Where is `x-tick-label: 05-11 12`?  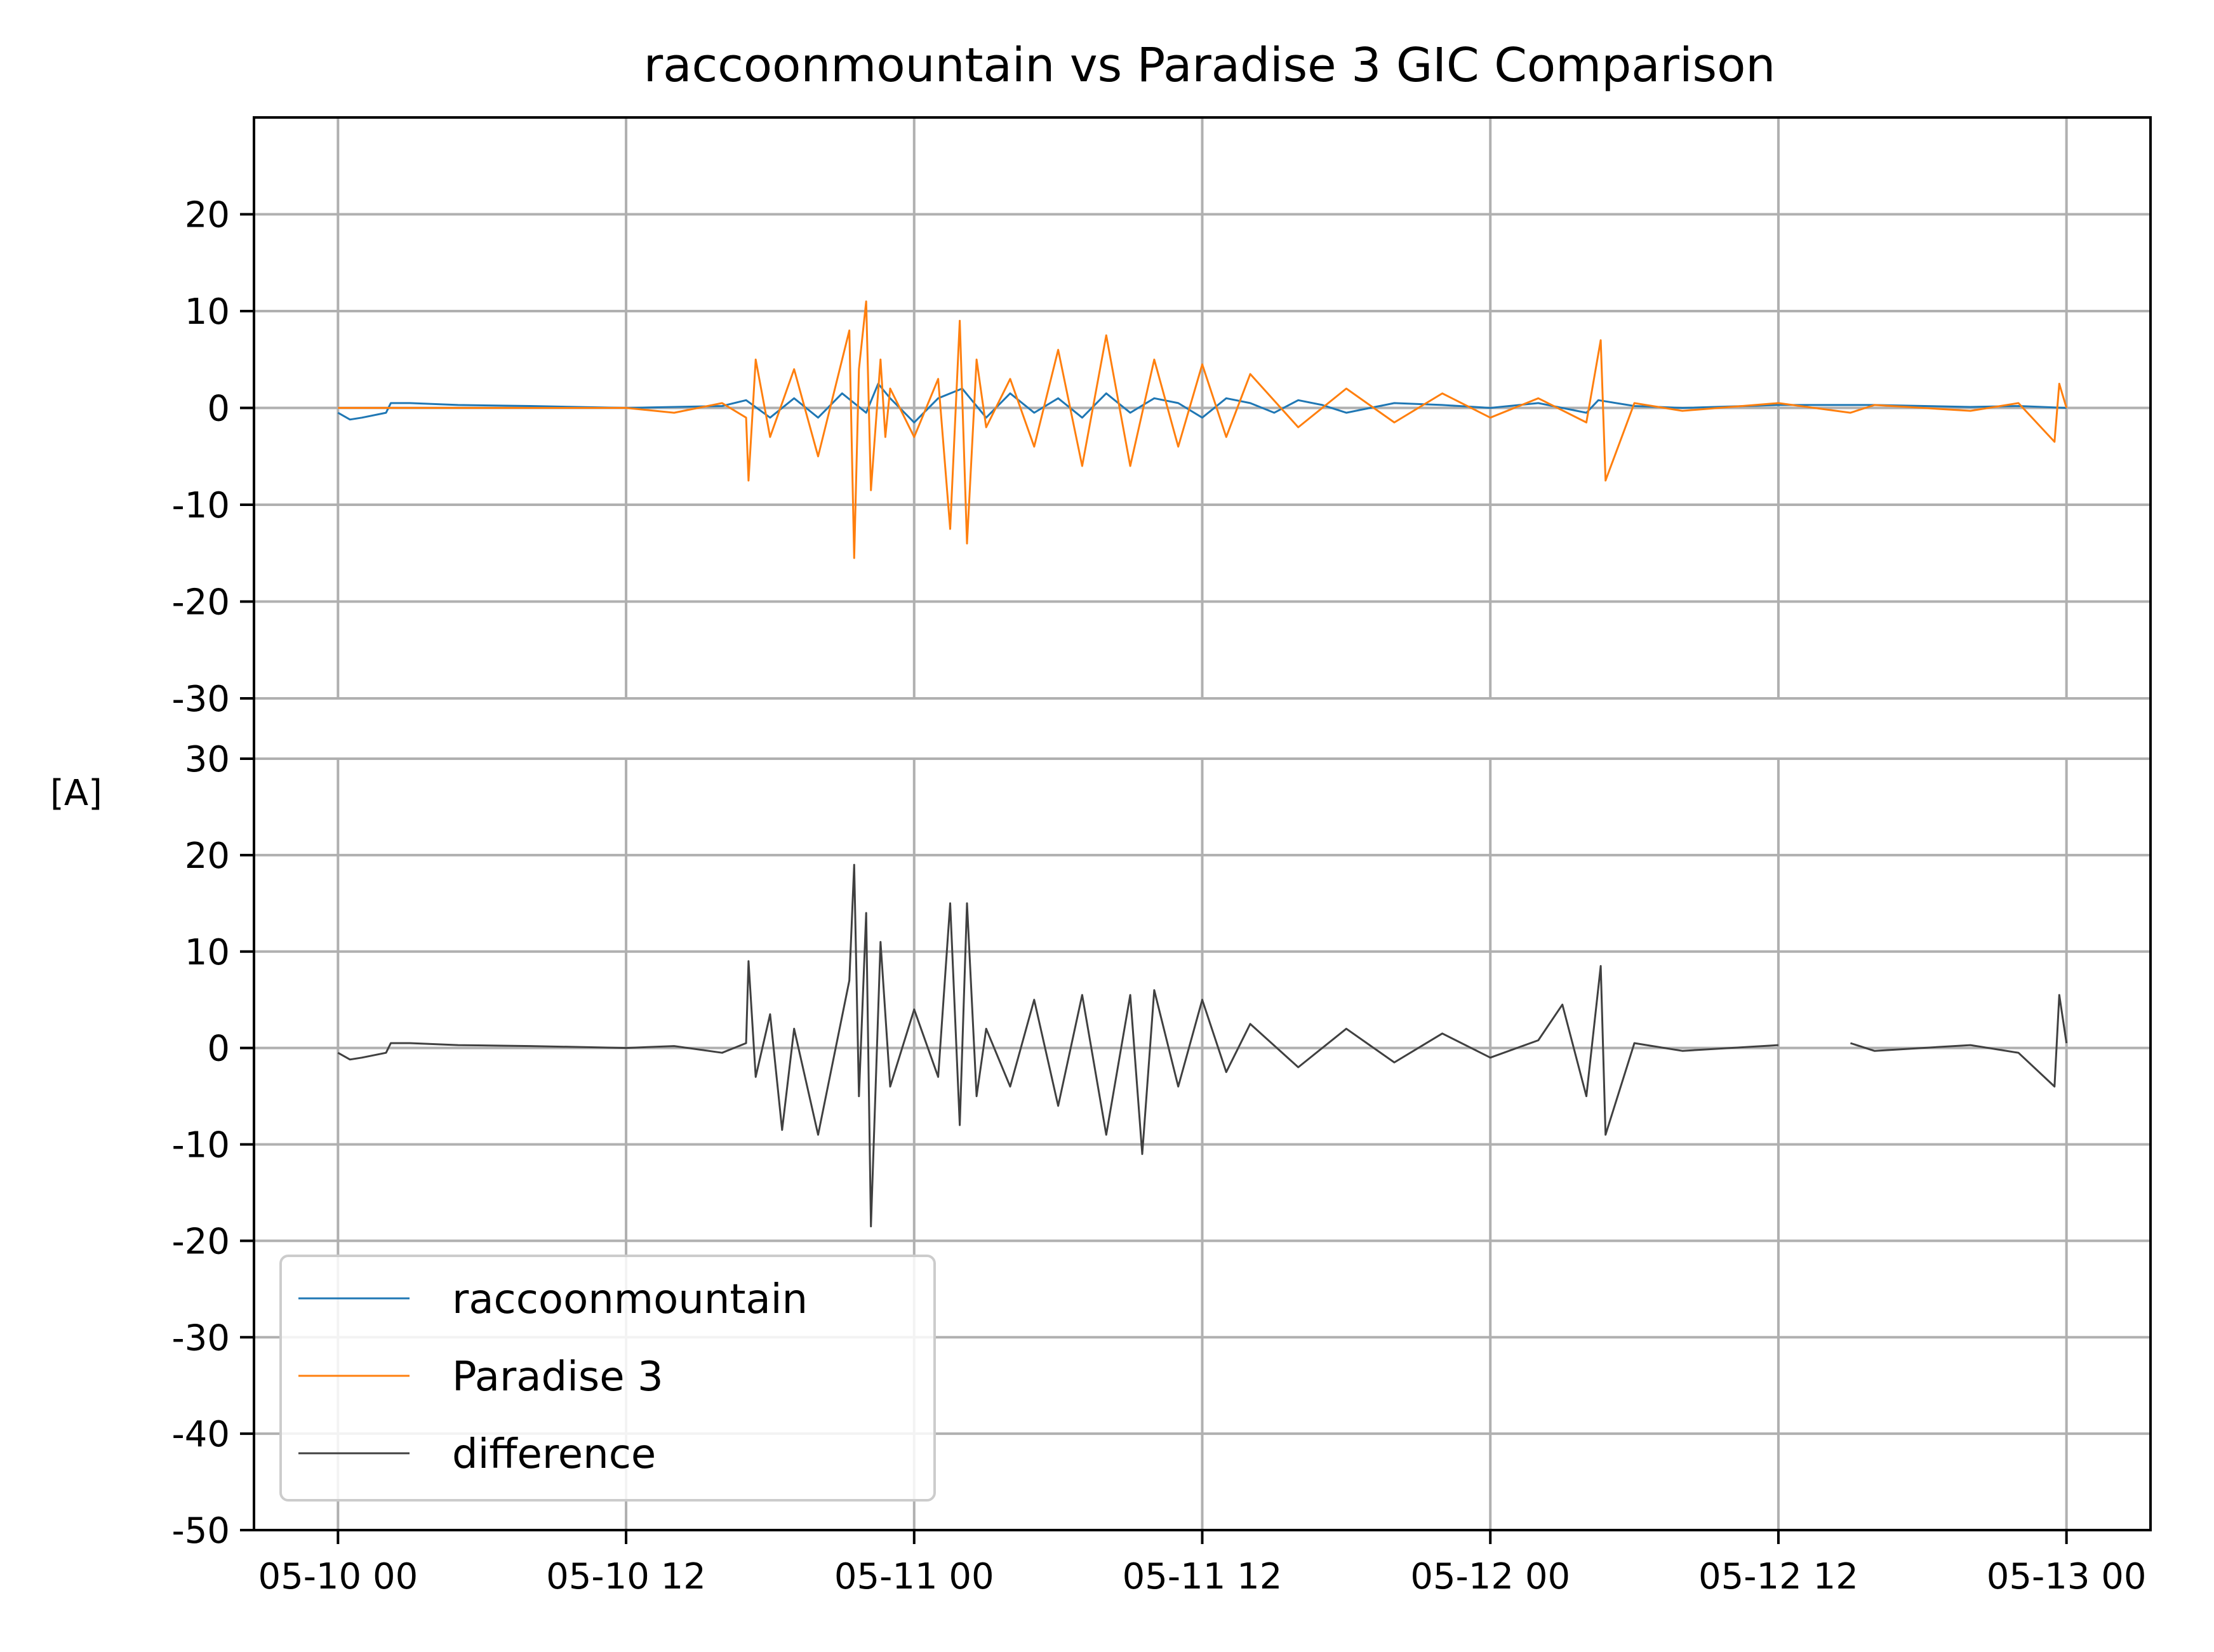 x-tick-label: 05-11 12 is located at coordinates (1203, 1576).